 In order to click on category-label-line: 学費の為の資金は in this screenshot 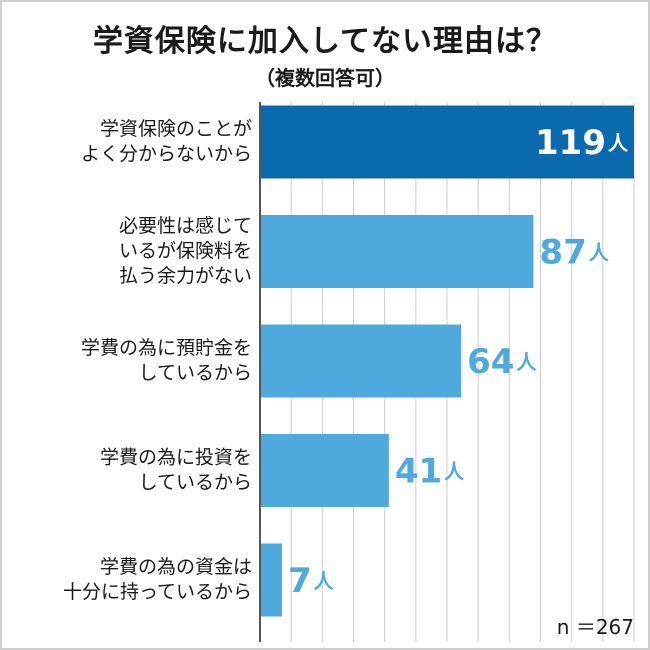, I will do `click(176, 567)`.